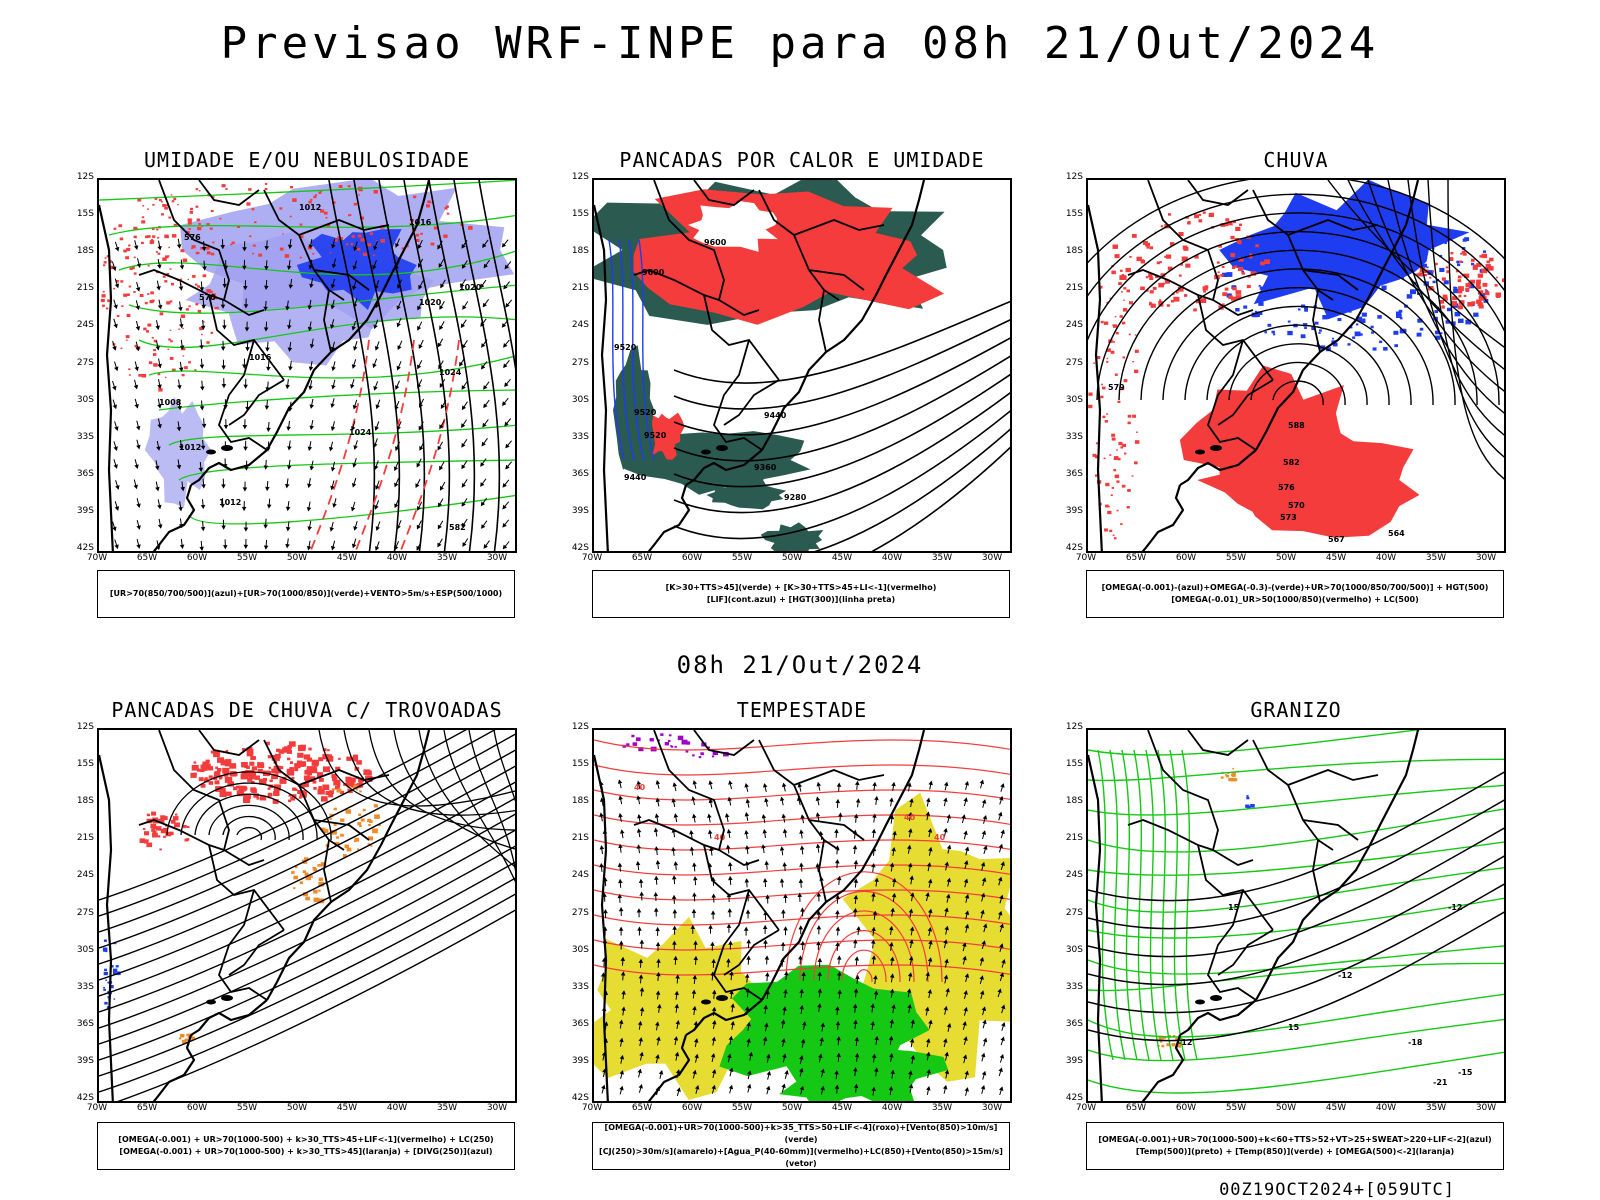  What do you see at coordinates (1250, 802) in the screenshot?
I see `hail-blue` at bounding box center [1250, 802].